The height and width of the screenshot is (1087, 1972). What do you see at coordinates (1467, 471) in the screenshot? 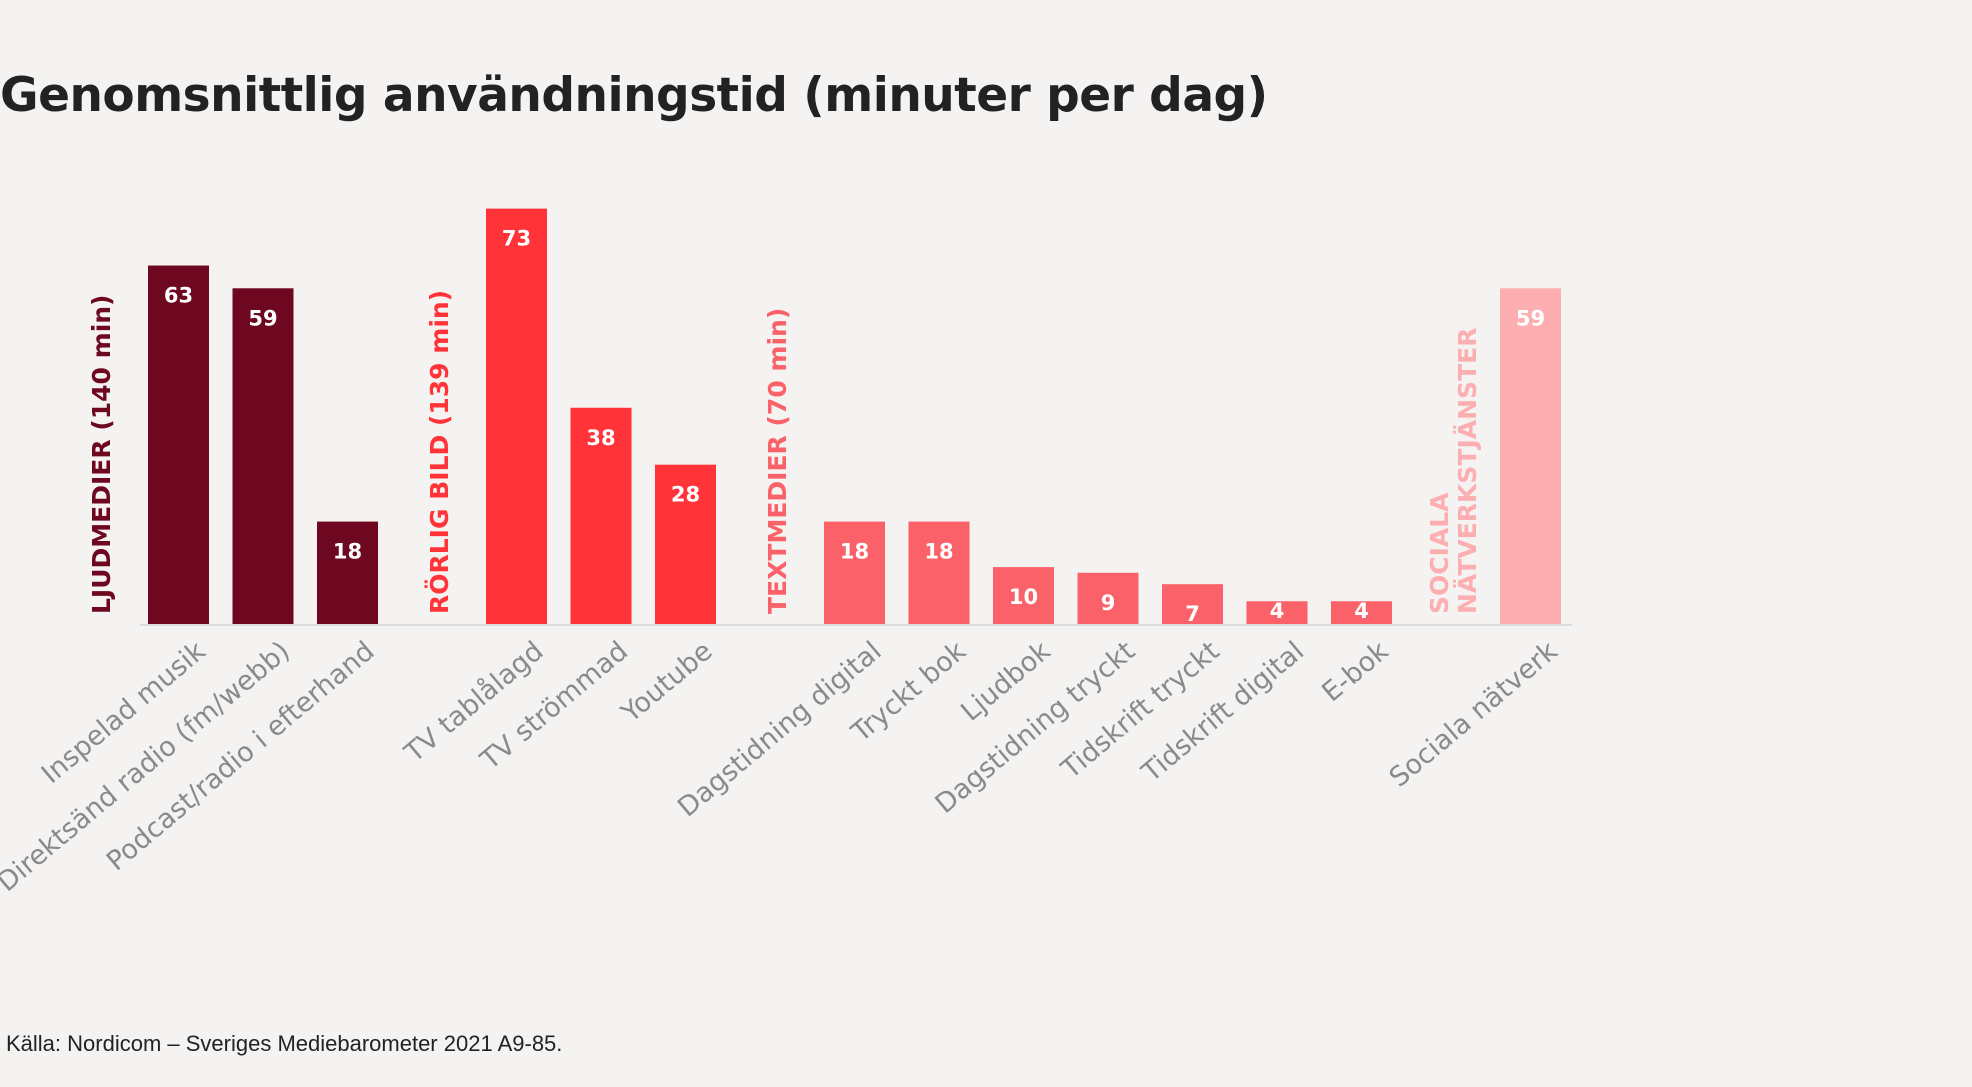
I see `group-label-line: NÄTVERKSTJÄNSTER` at bounding box center [1467, 471].